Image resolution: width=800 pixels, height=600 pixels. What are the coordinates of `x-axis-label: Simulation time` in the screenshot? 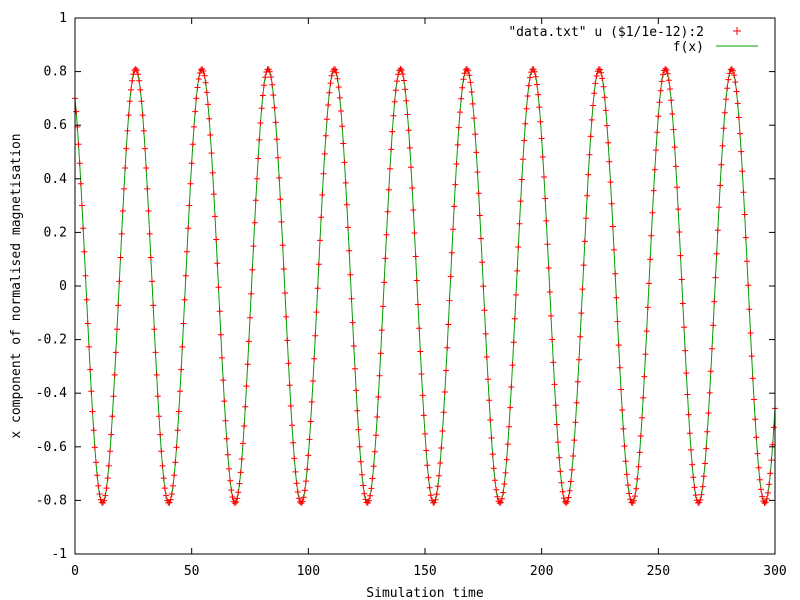 It's located at (425, 593).